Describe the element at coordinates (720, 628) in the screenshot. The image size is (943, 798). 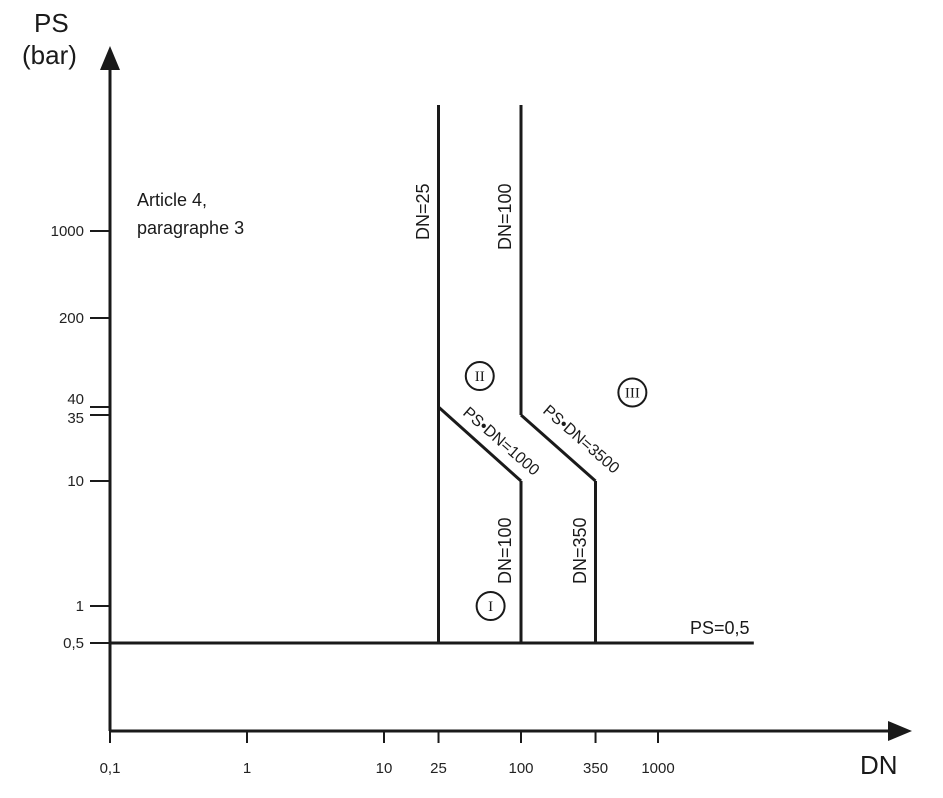
I see `ps05-label: PS=0,5` at that location.